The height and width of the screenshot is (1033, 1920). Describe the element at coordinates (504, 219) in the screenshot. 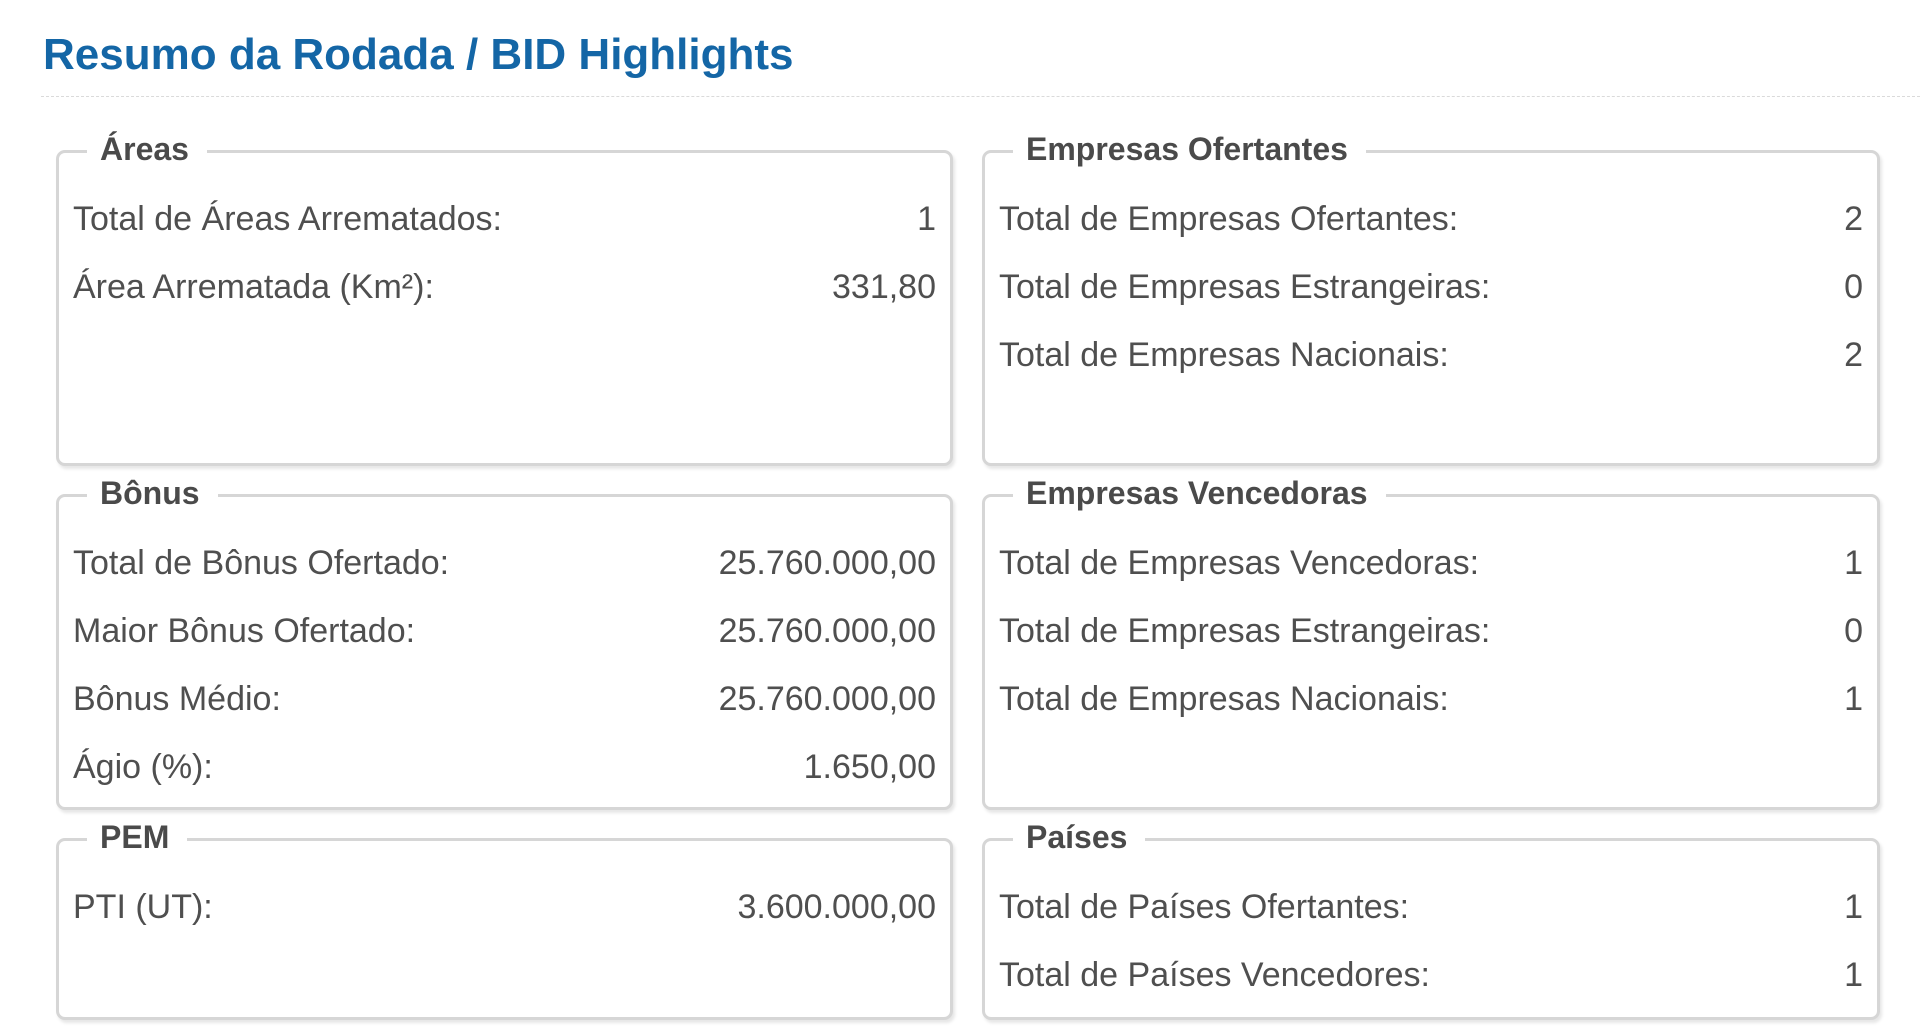

I see `areas-row-total-areas: Total de Áreas Arrematados: 1` at that location.